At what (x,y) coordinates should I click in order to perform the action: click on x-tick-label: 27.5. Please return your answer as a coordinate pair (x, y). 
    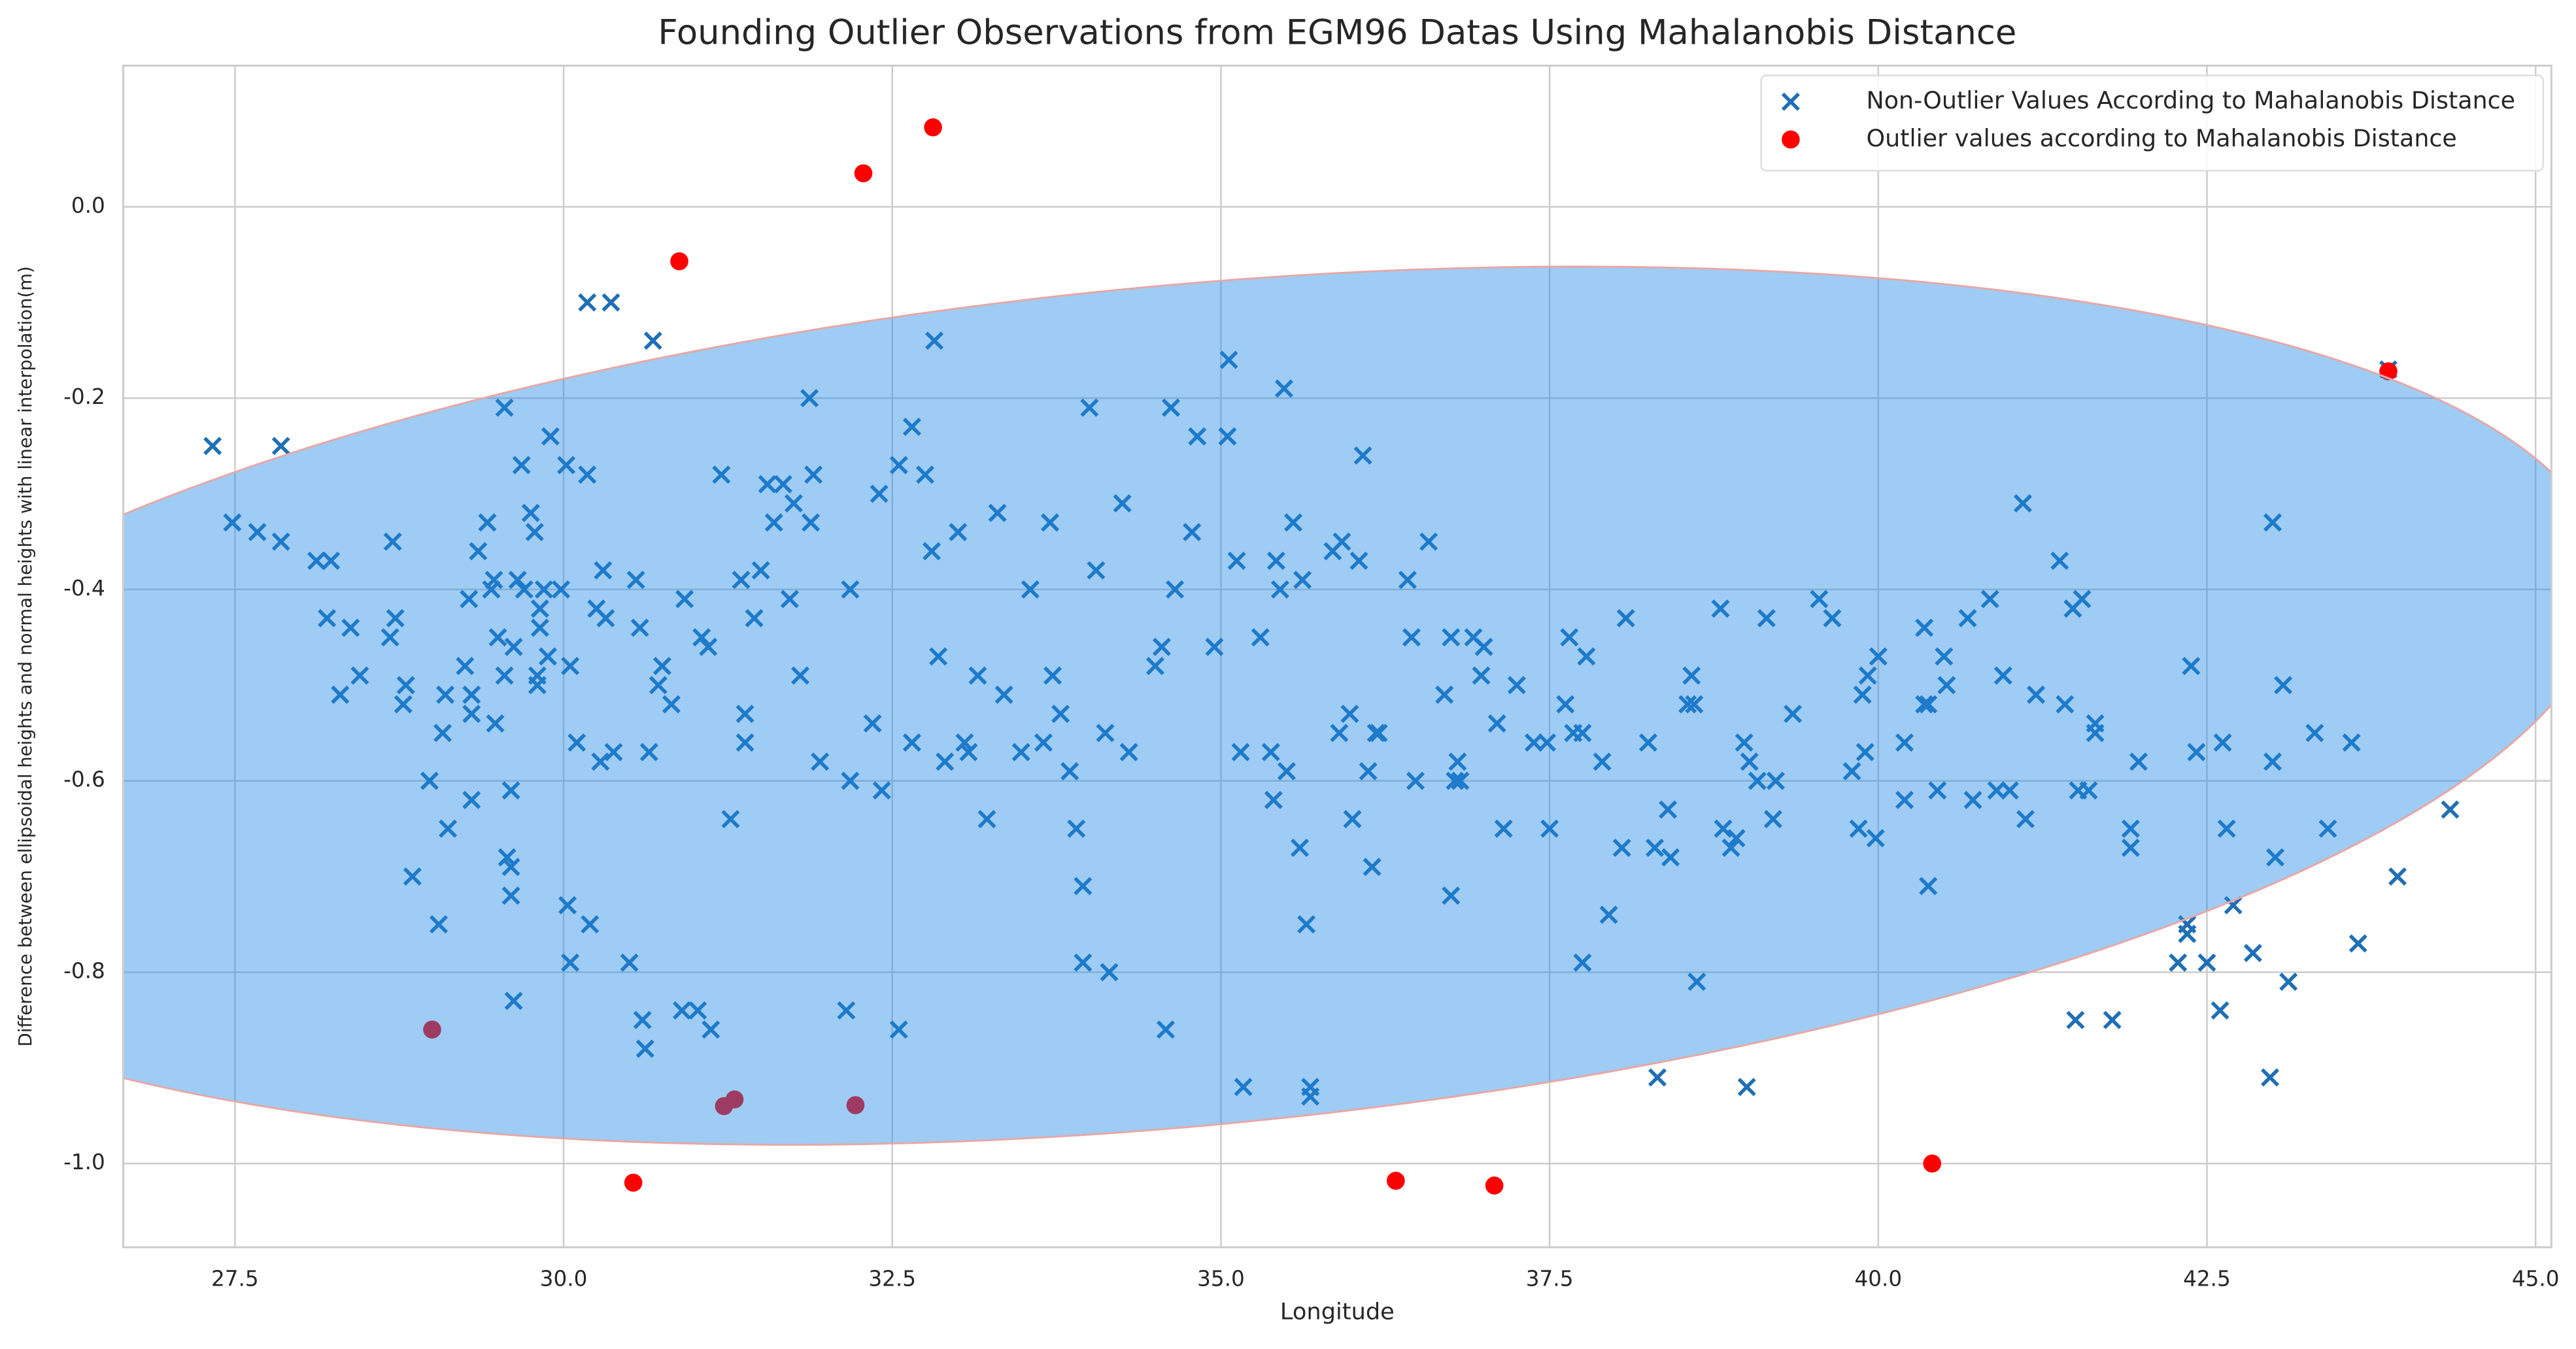
    Looking at the image, I should click on (235, 1279).